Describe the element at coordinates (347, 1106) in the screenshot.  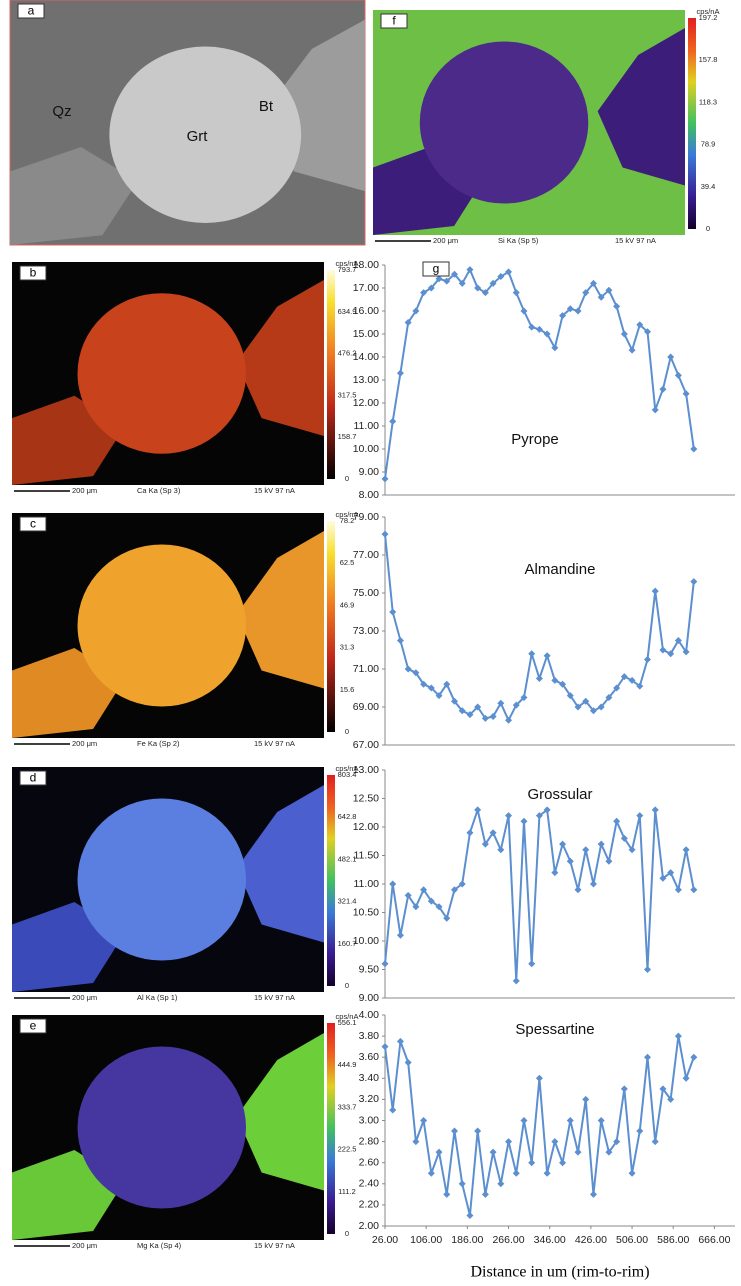
I see `colorbar-tick-label: 333.7` at that location.